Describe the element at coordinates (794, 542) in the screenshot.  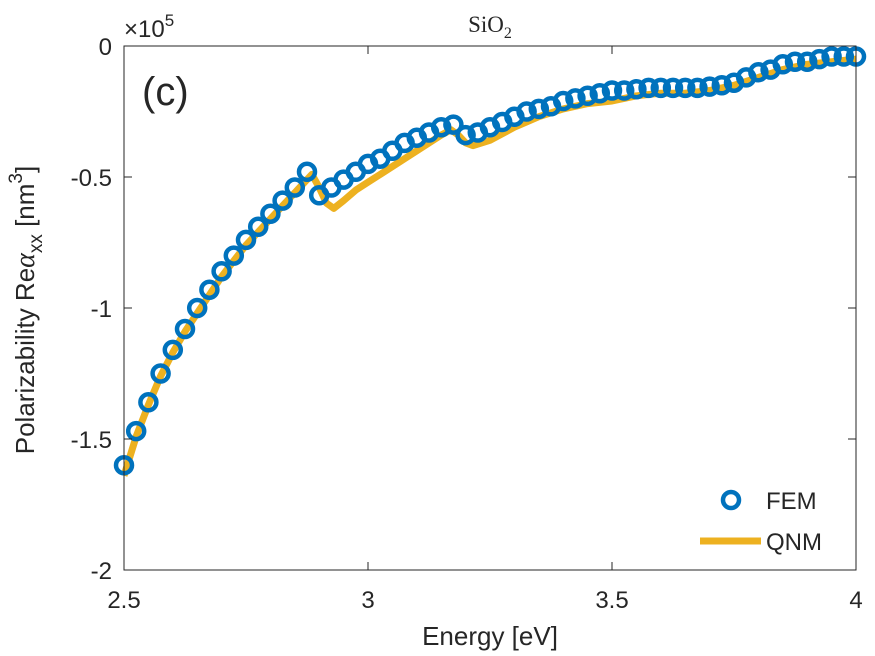
I see `legend-qnm-label: QNM` at that location.